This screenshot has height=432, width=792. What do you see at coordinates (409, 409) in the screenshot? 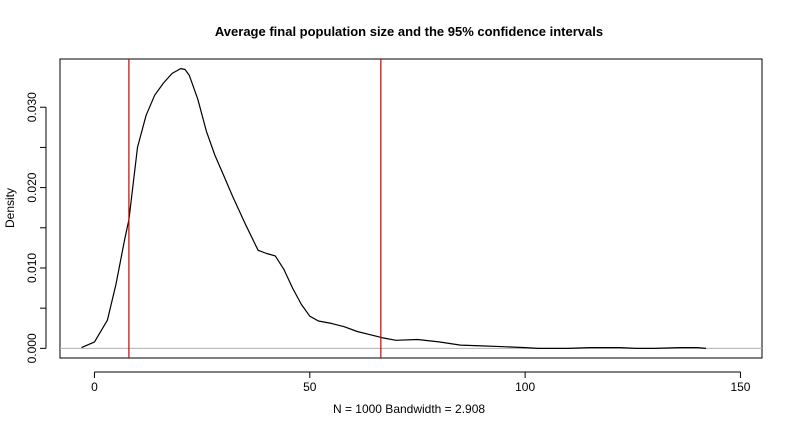
I see `x-axis-label: N = 1000 Bandwidth = 2.908` at bounding box center [409, 409].